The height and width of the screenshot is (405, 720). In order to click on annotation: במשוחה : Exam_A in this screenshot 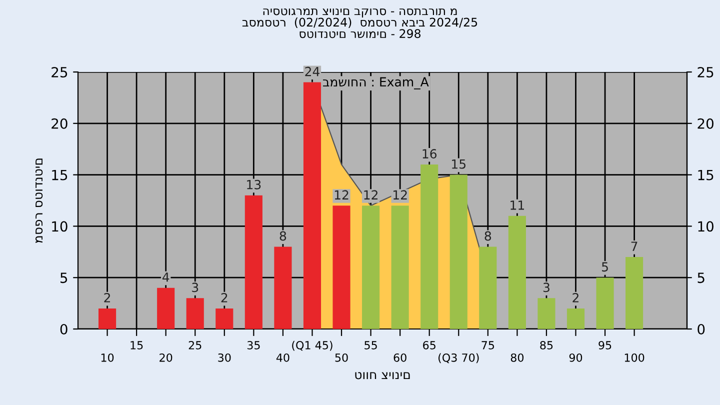, I will do `click(376, 83)`.